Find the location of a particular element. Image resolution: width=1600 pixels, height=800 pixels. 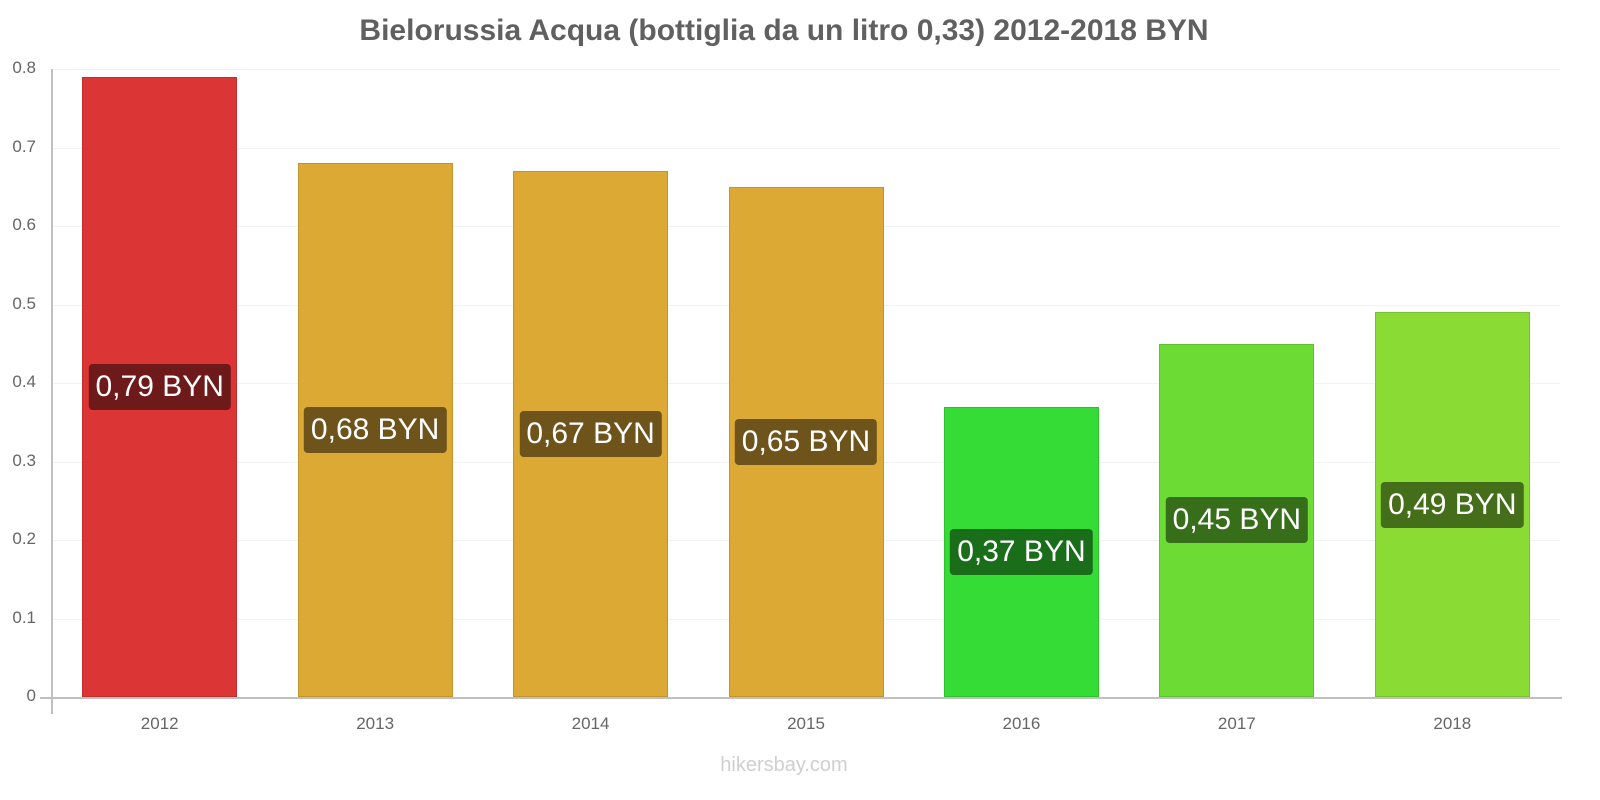

y-tick-label: 0.2 is located at coordinates (24, 538).